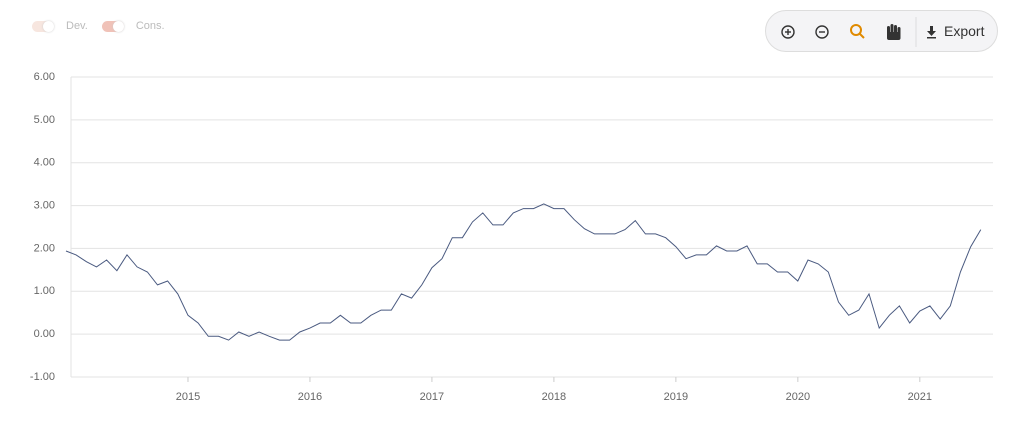  I want to click on toolbar-icons, so click(858, 32).